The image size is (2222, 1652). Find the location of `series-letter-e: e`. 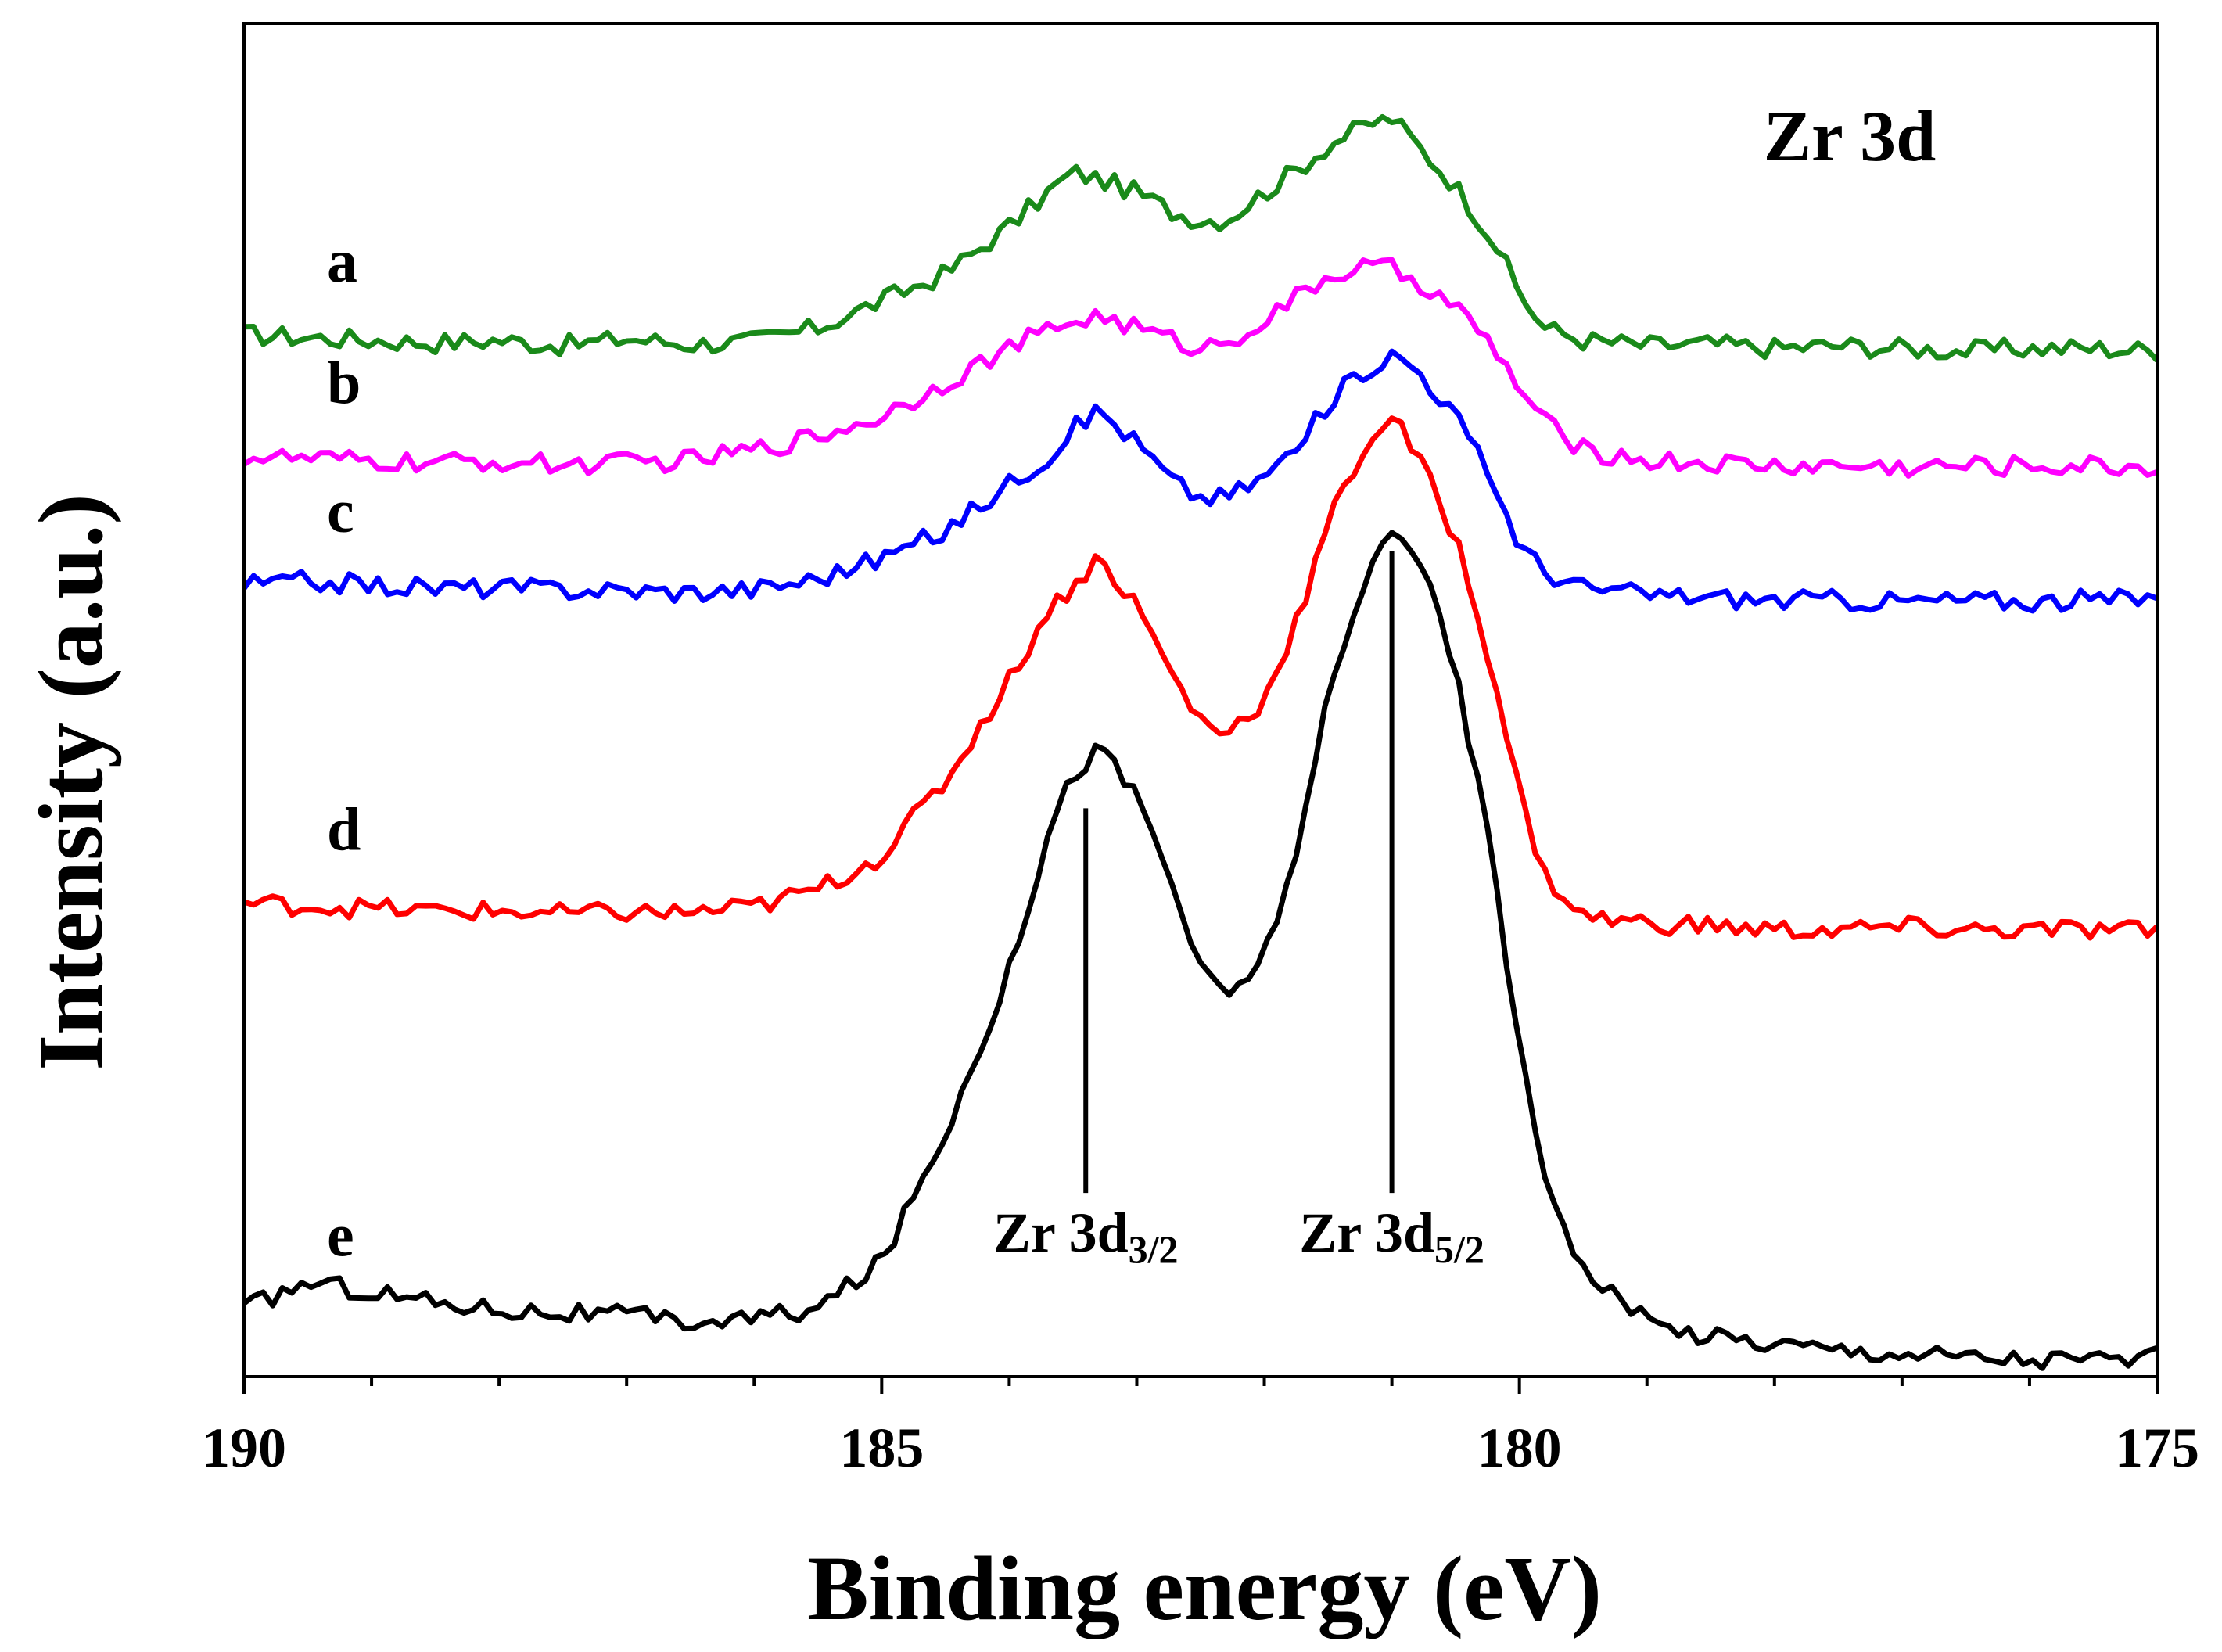

series-letter-e: e is located at coordinates (340, 1235).